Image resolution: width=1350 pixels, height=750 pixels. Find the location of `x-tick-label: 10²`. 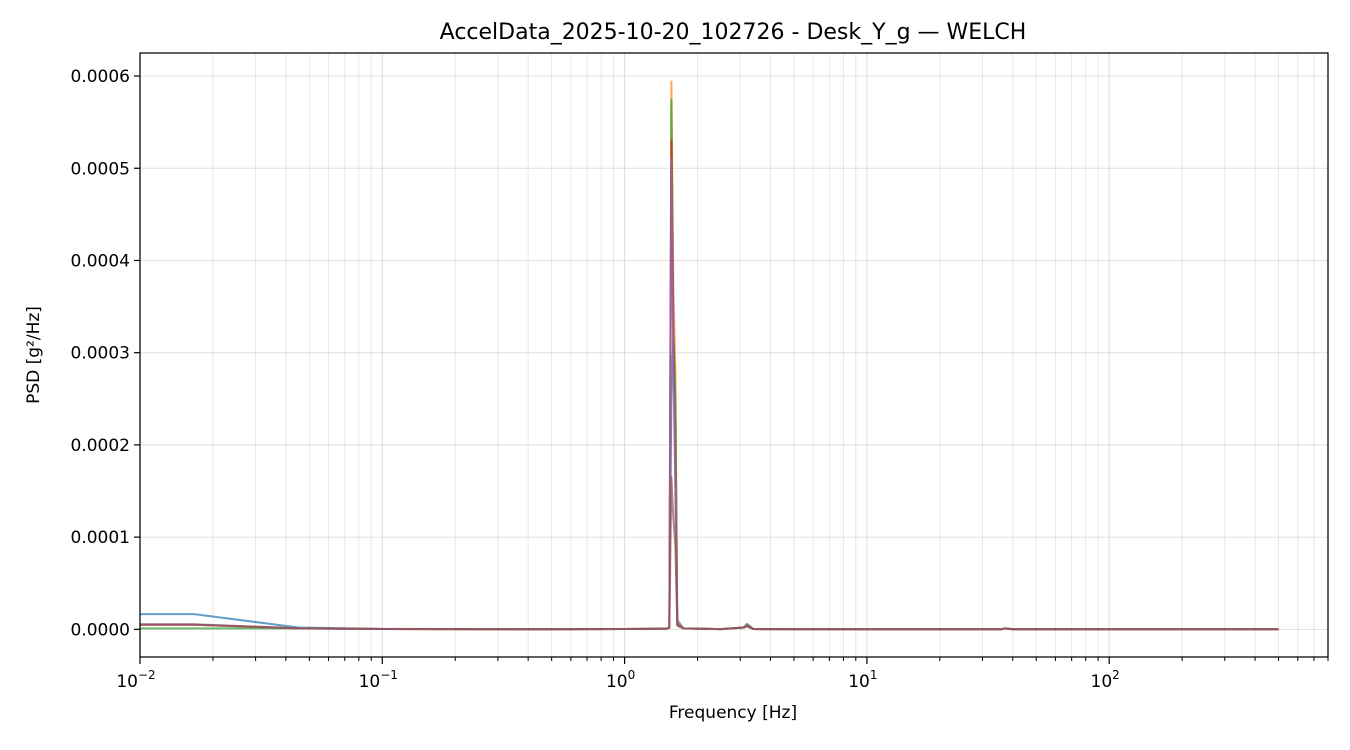

x-tick-label: 10² is located at coordinates (1105, 680).